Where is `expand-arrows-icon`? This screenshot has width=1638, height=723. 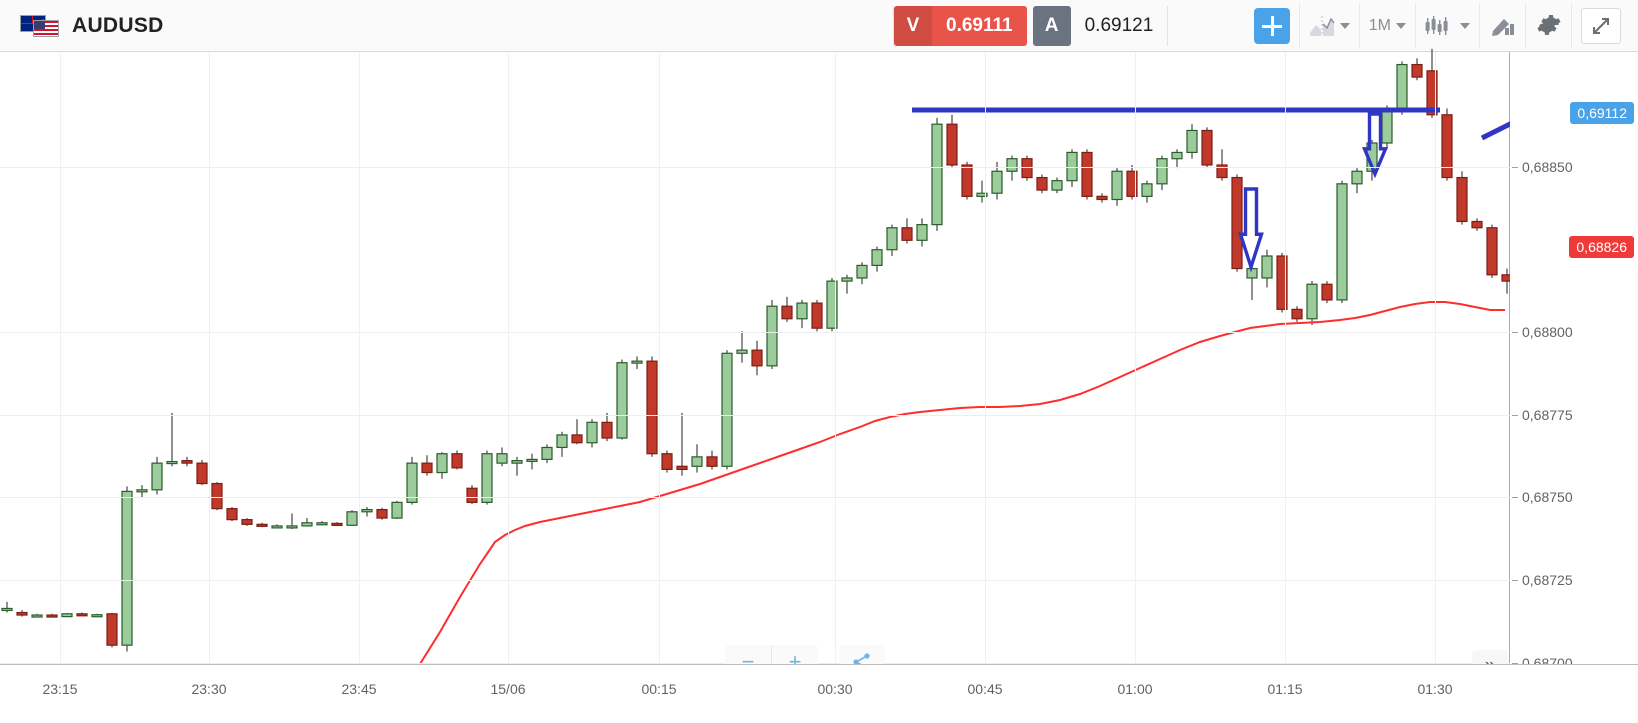 expand-arrows-icon is located at coordinates (1601, 26).